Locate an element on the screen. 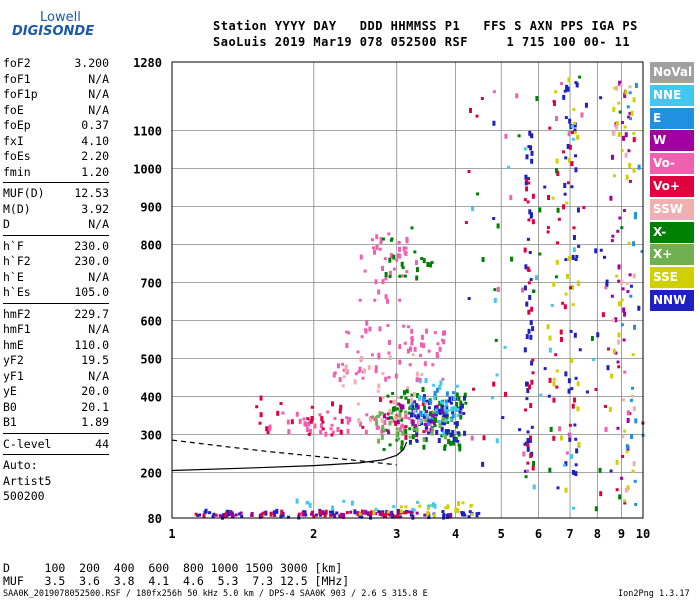  param-value: N/A is located at coordinates (98, 109).